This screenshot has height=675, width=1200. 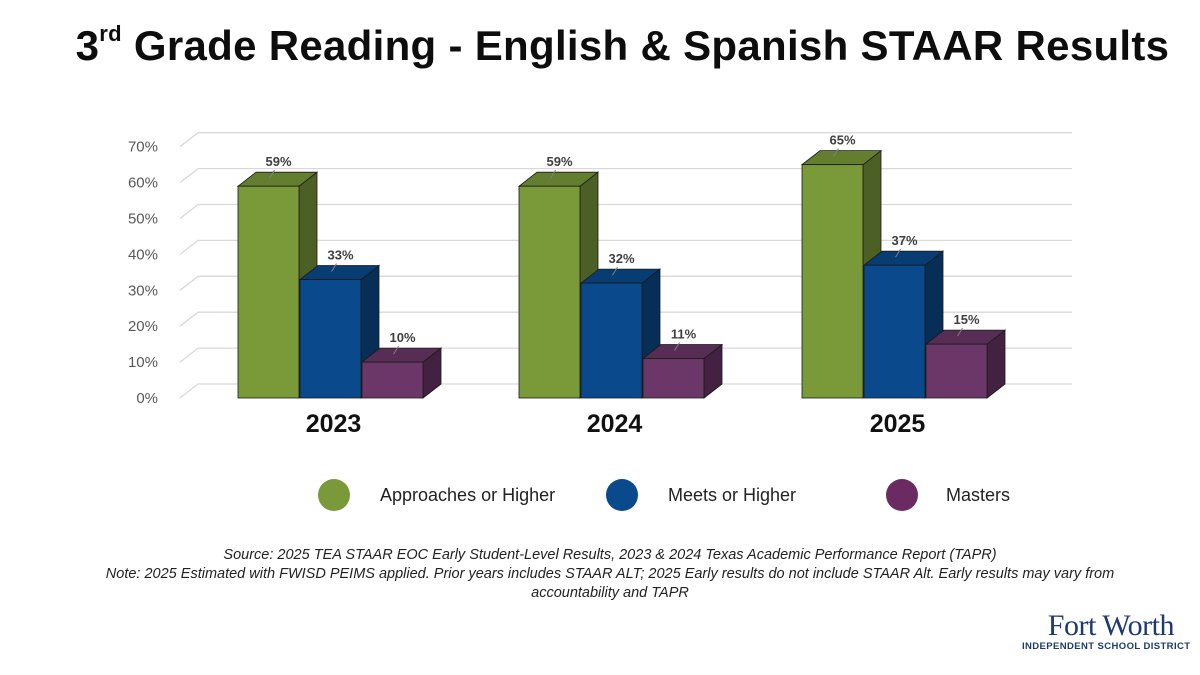 I want to click on data-label-meets-or-higher-2025: 37%, so click(x=904, y=240).